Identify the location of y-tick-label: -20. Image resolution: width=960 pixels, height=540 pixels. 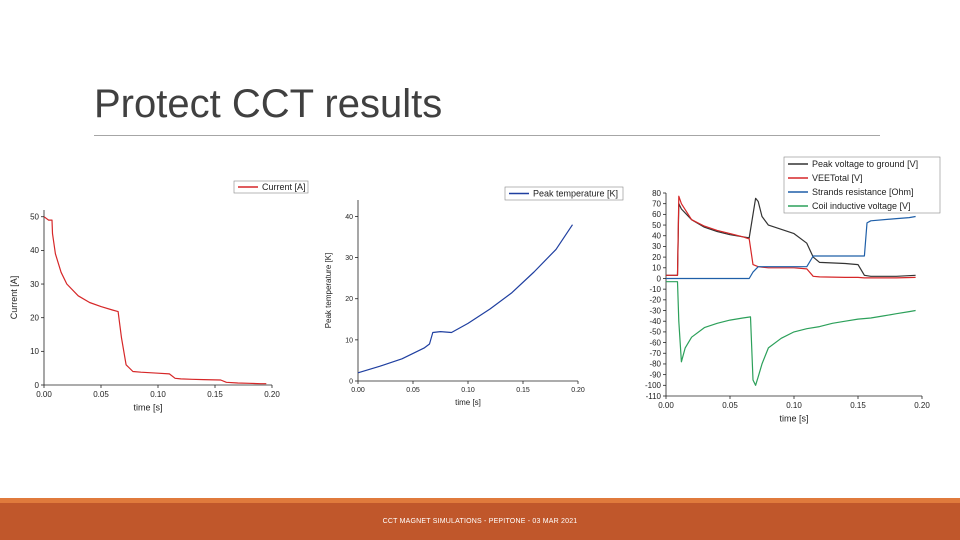
(655, 300).